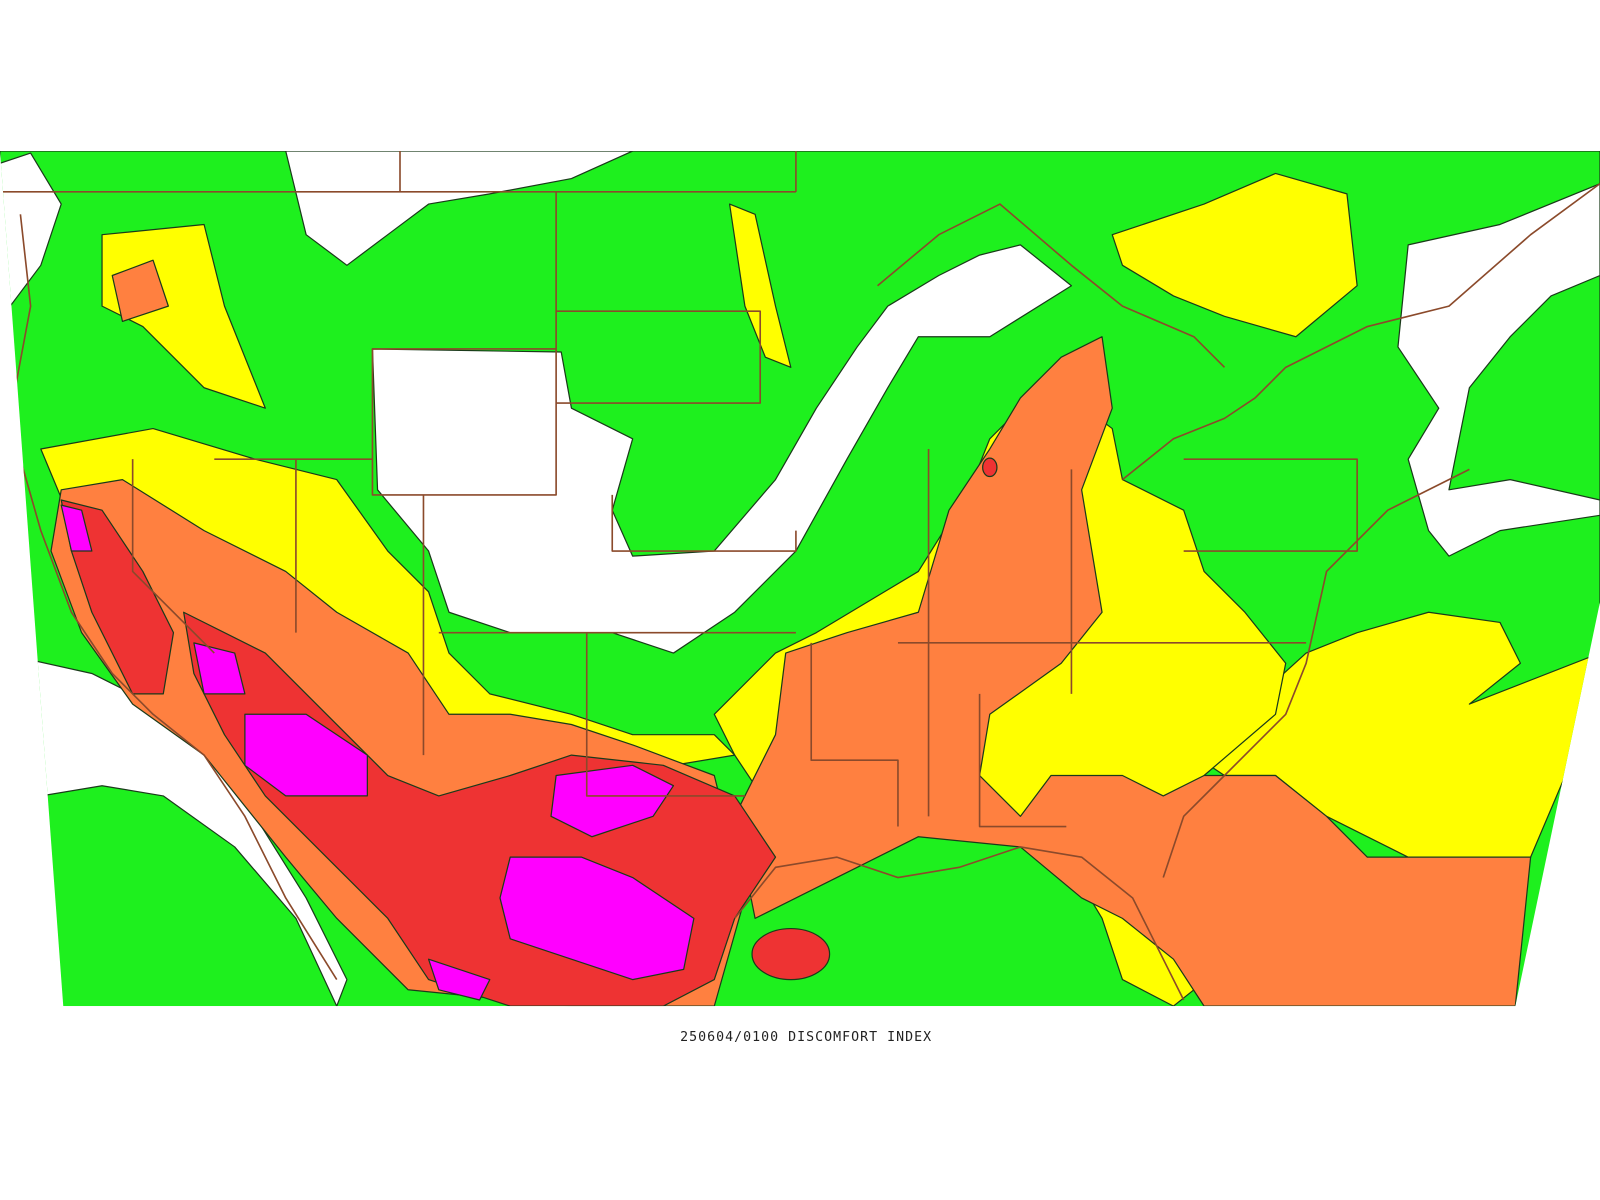 The height and width of the screenshot is (1200, 1600). What do you see at coordinates (140, 291) in the screenshot?
I see `zone-orange` at bounding box center [140, 291].